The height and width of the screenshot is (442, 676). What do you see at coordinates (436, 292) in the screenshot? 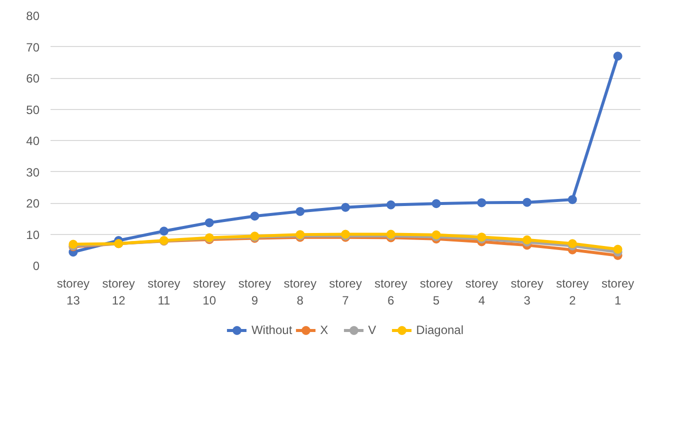
I see `x-tick-label: storey 5` at bounding box center [436, 292].